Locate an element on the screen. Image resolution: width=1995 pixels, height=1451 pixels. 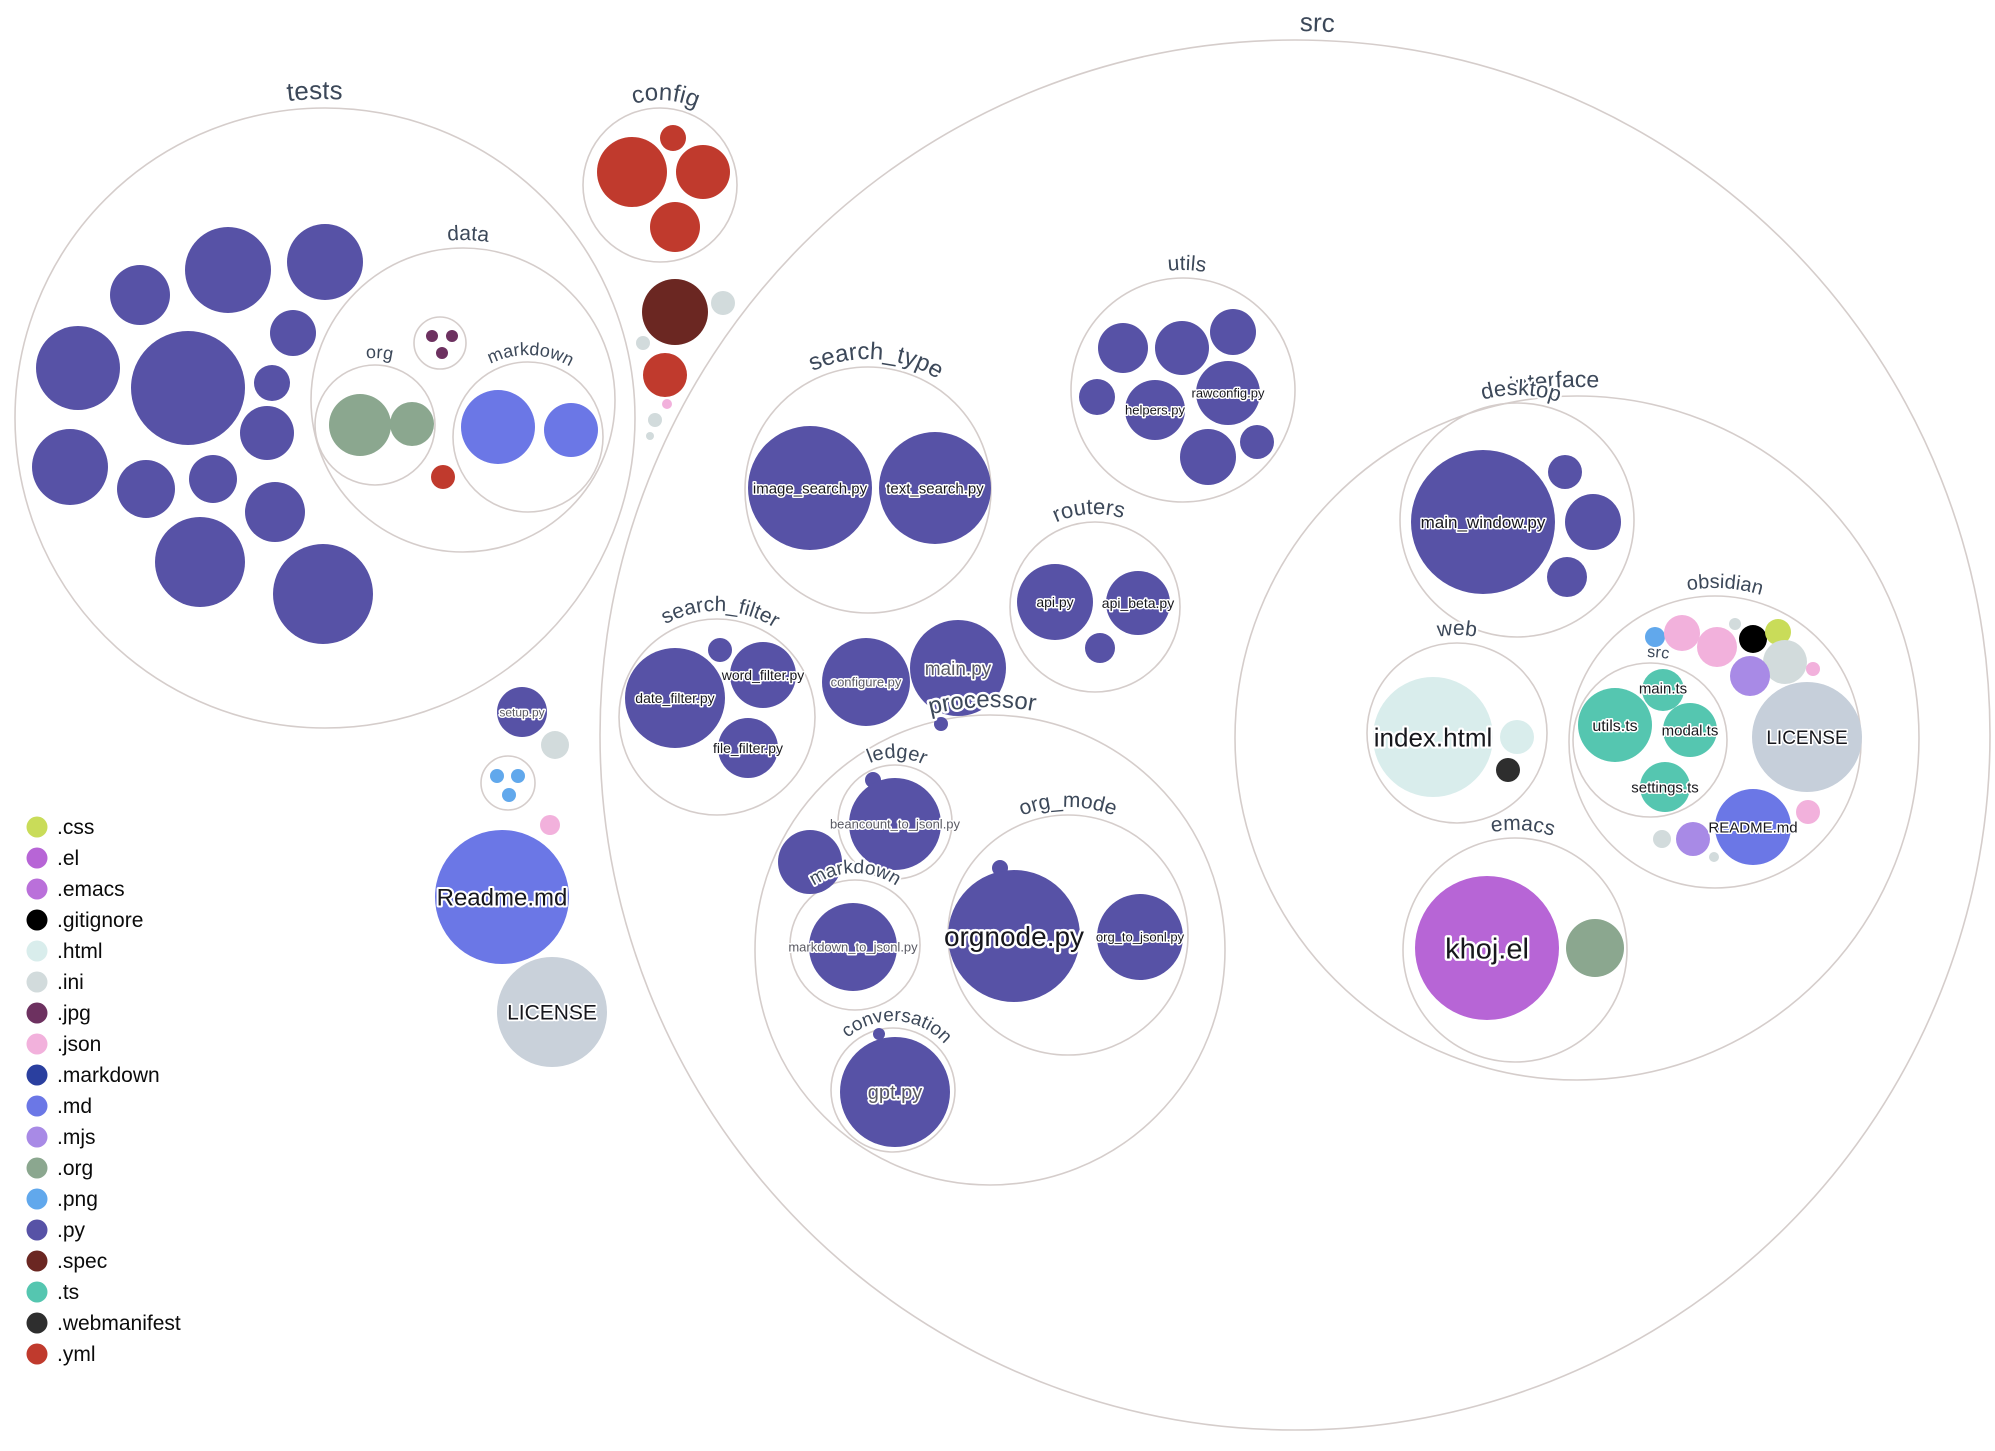
file-rawconfig.py-label: rawconfig.py is located at coordinates (1228, 393).